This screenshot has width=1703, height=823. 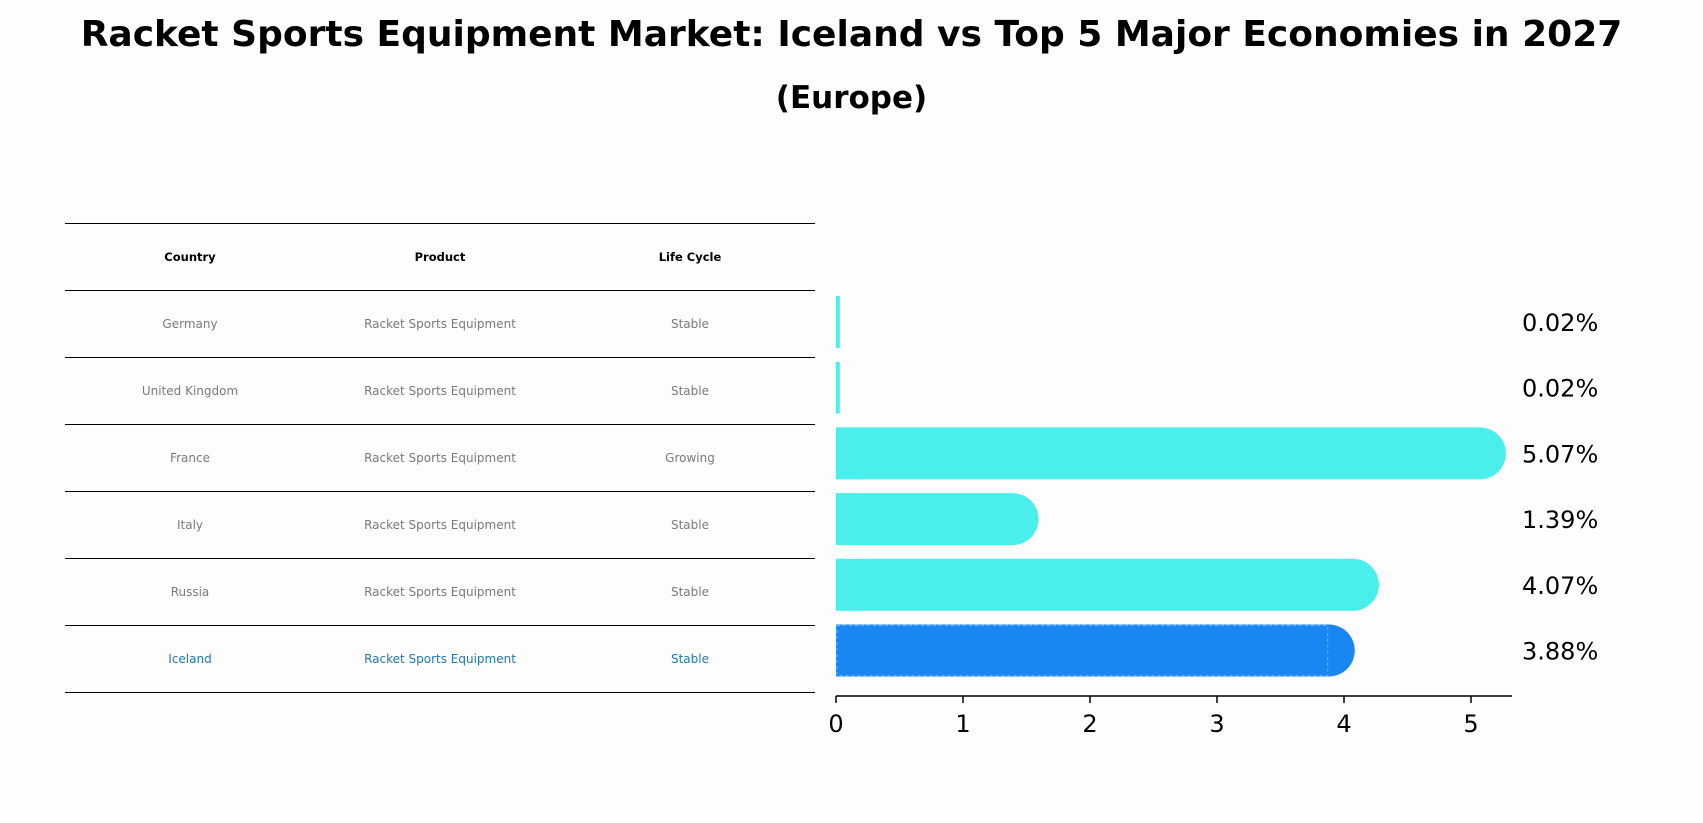 I want to click on x-tick-label: 2, so click(x=1089, y=724).